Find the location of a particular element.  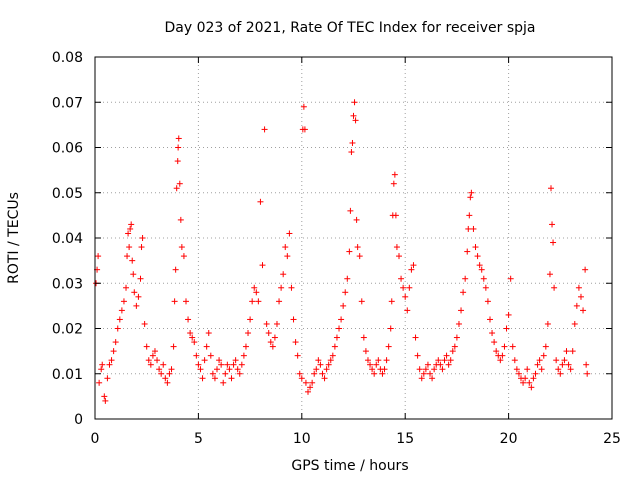

y-tick-label: 0.02 is located at coordinates (67, 330).